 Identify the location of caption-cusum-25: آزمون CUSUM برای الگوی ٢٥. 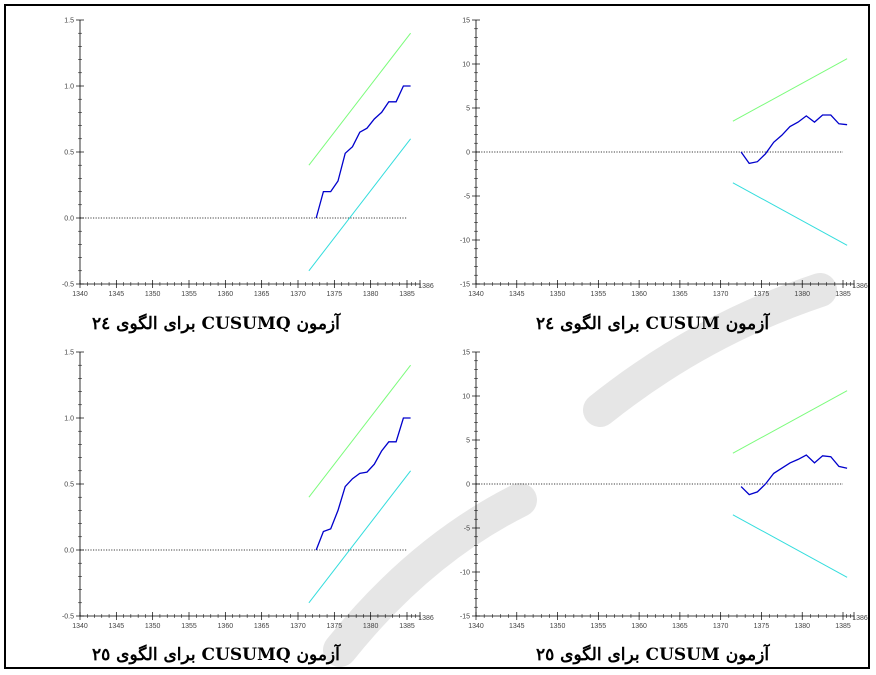
(653, 655).